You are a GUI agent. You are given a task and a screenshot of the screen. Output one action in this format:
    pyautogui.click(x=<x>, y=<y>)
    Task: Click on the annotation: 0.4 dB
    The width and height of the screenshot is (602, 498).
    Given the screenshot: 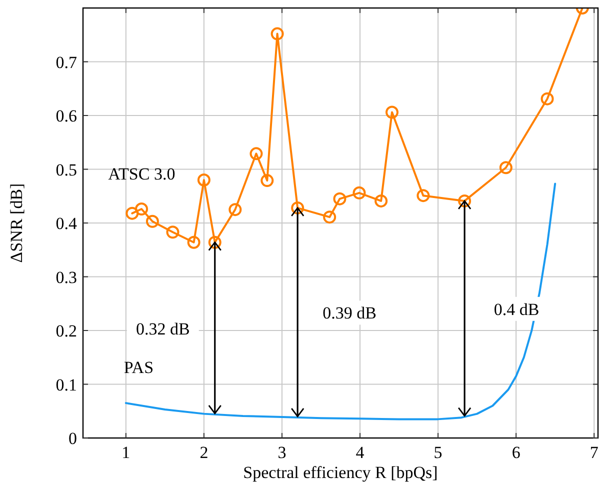 What is the action you would take?
    pyautogui.click(x=517, y=309)
    